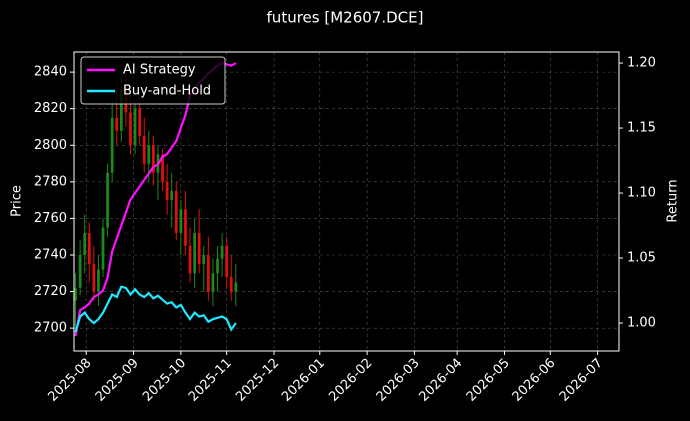 The height and width of the screenshot is (421, 690). What do you see at coordinates (641, 128) in the screenshot?
I see `y2-tick-label: 1.15` at bounding box center [641, 128].